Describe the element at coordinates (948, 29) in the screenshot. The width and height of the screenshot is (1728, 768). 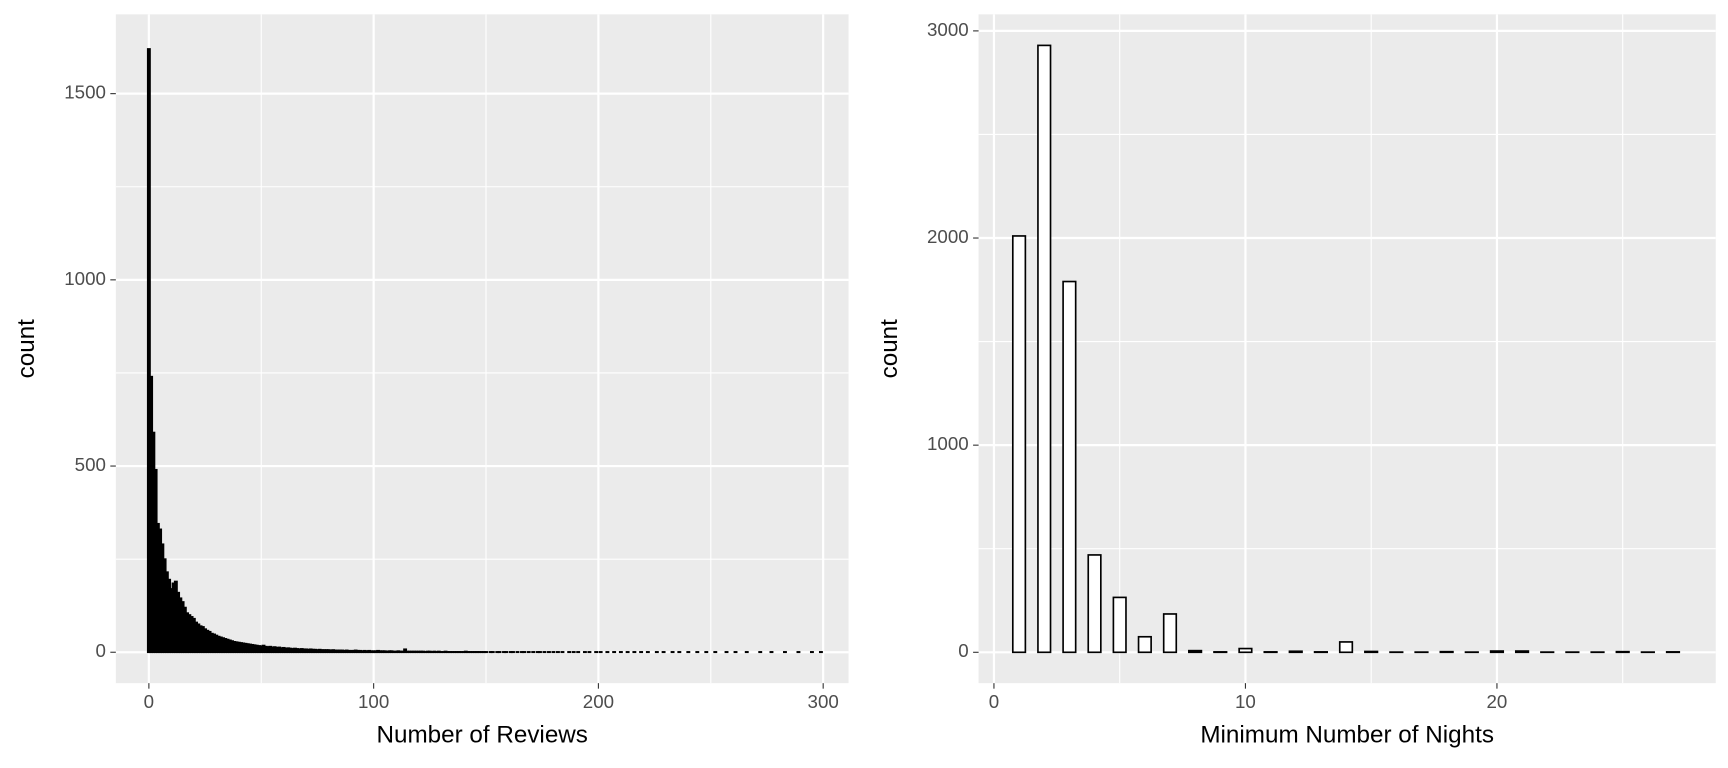
I see `y-tick-label: 3000` at that location.